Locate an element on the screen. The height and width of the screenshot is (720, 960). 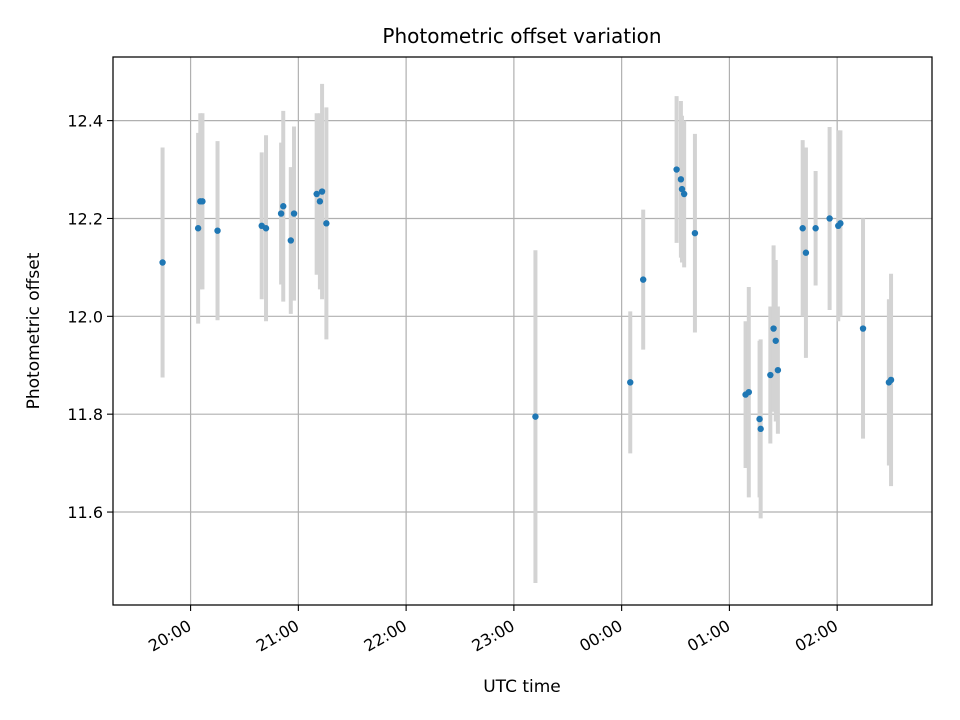
y-tick-label: 12.4 is located at coordinates (85, 121).